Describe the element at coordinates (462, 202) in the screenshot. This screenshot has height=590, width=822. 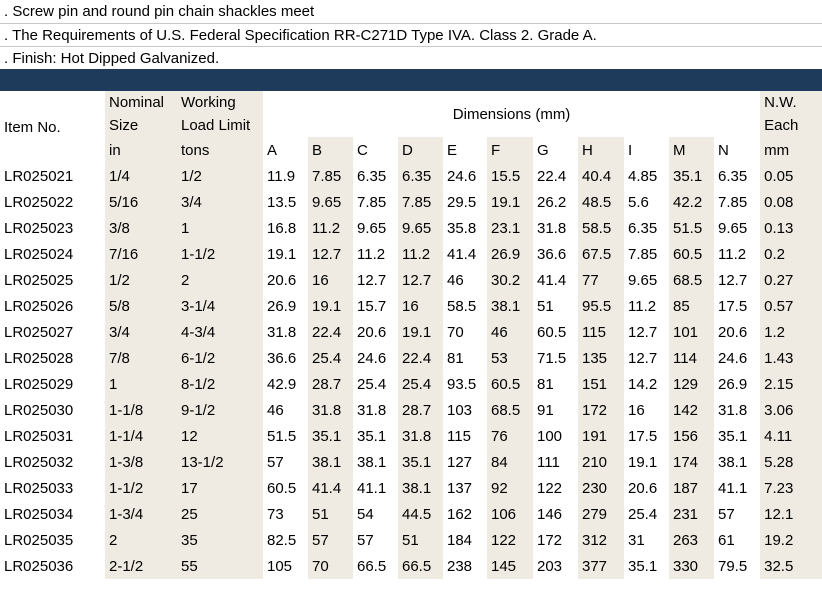
I see `table-cell: 29.5` at that location.